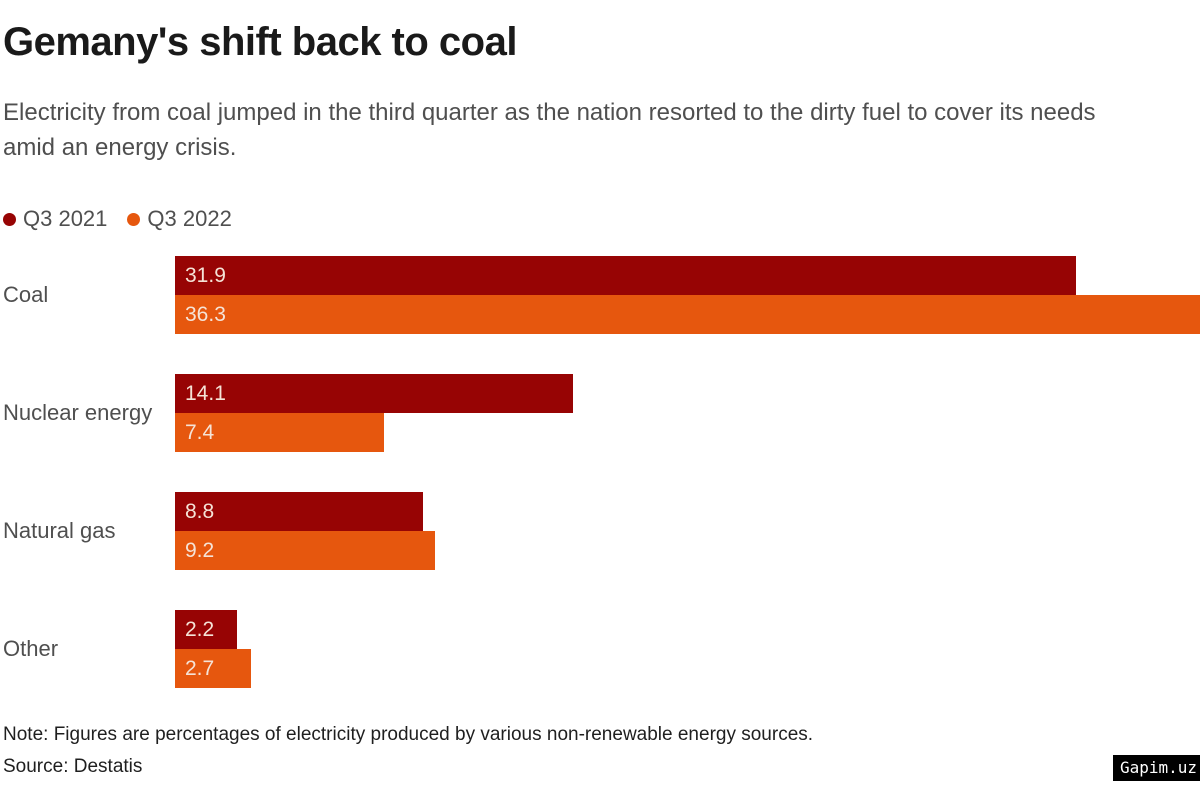 The height and width of the screenshot is (785, 1200). I want to click on source-text: Source: Destatis, so click(73, 766).